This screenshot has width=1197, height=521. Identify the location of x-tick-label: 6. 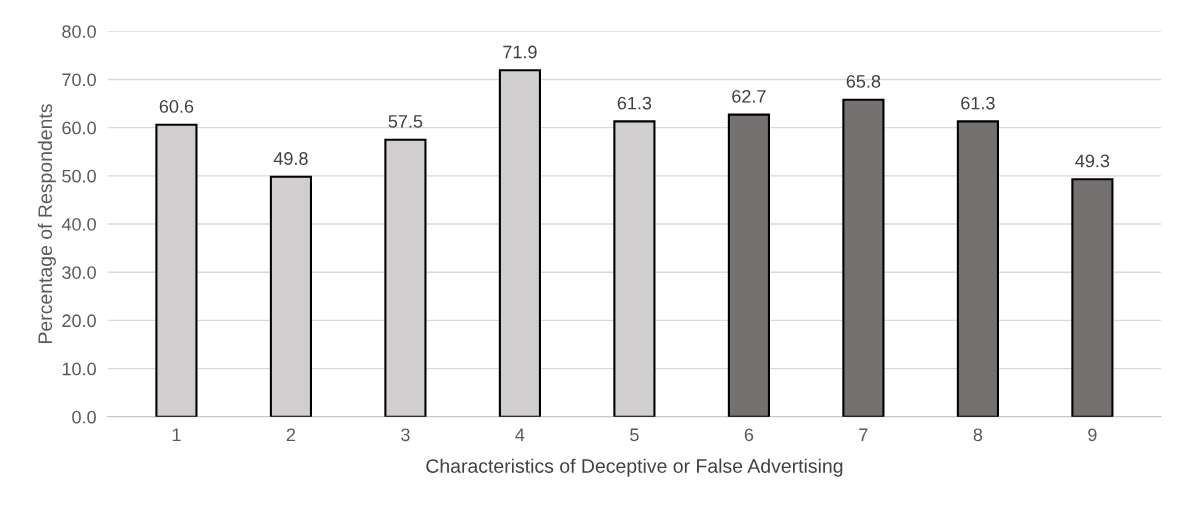
(749, 435).